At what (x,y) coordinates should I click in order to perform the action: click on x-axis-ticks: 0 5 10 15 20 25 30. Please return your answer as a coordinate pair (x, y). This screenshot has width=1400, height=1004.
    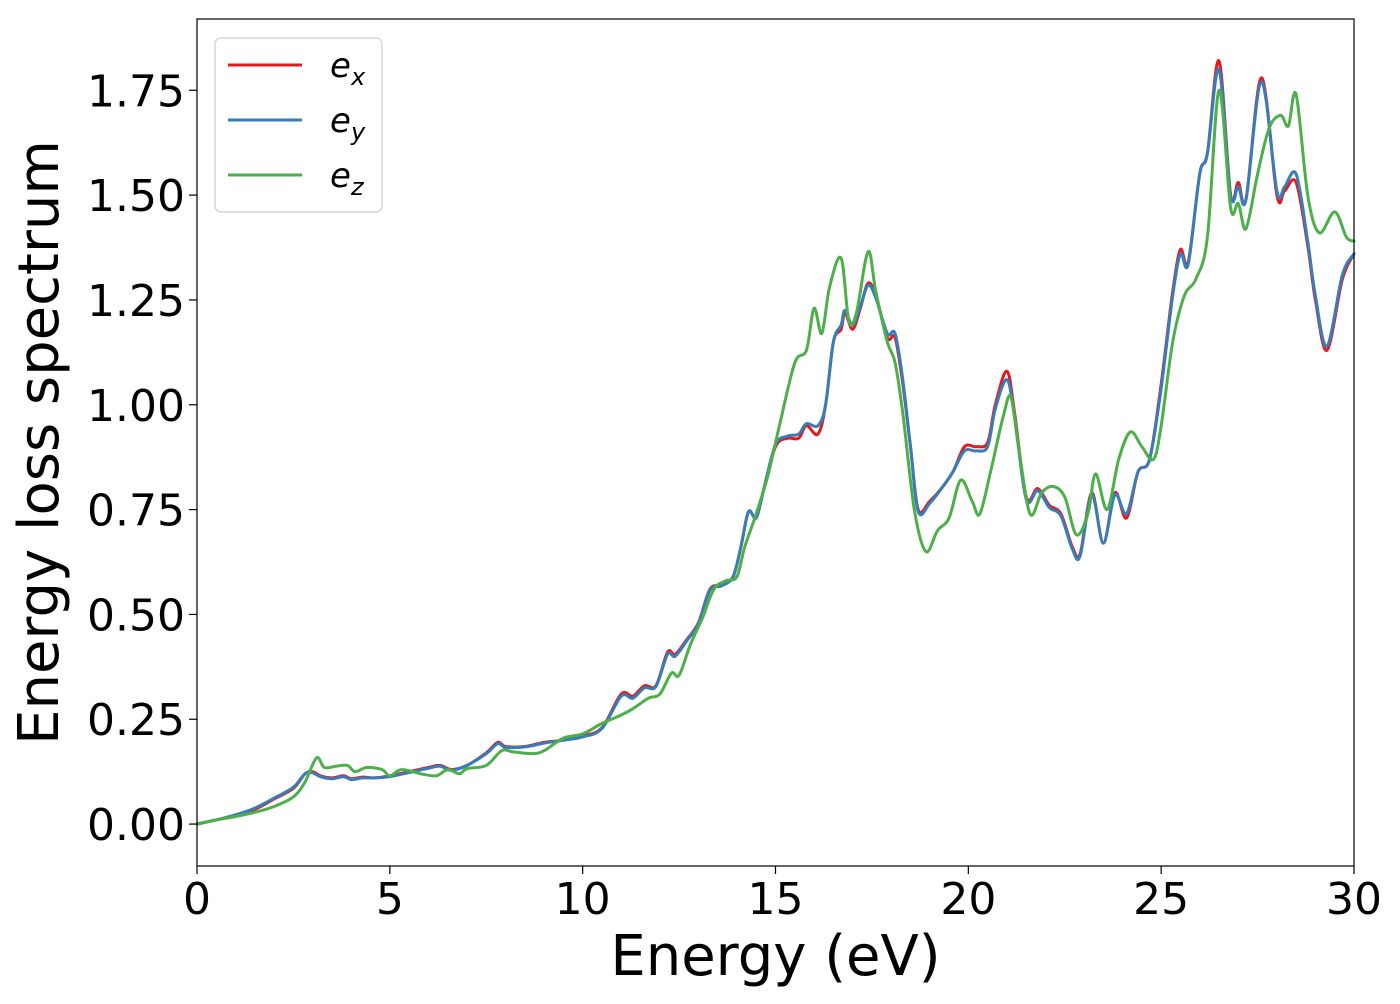
    Looking at the image, I should click on (782, 895).